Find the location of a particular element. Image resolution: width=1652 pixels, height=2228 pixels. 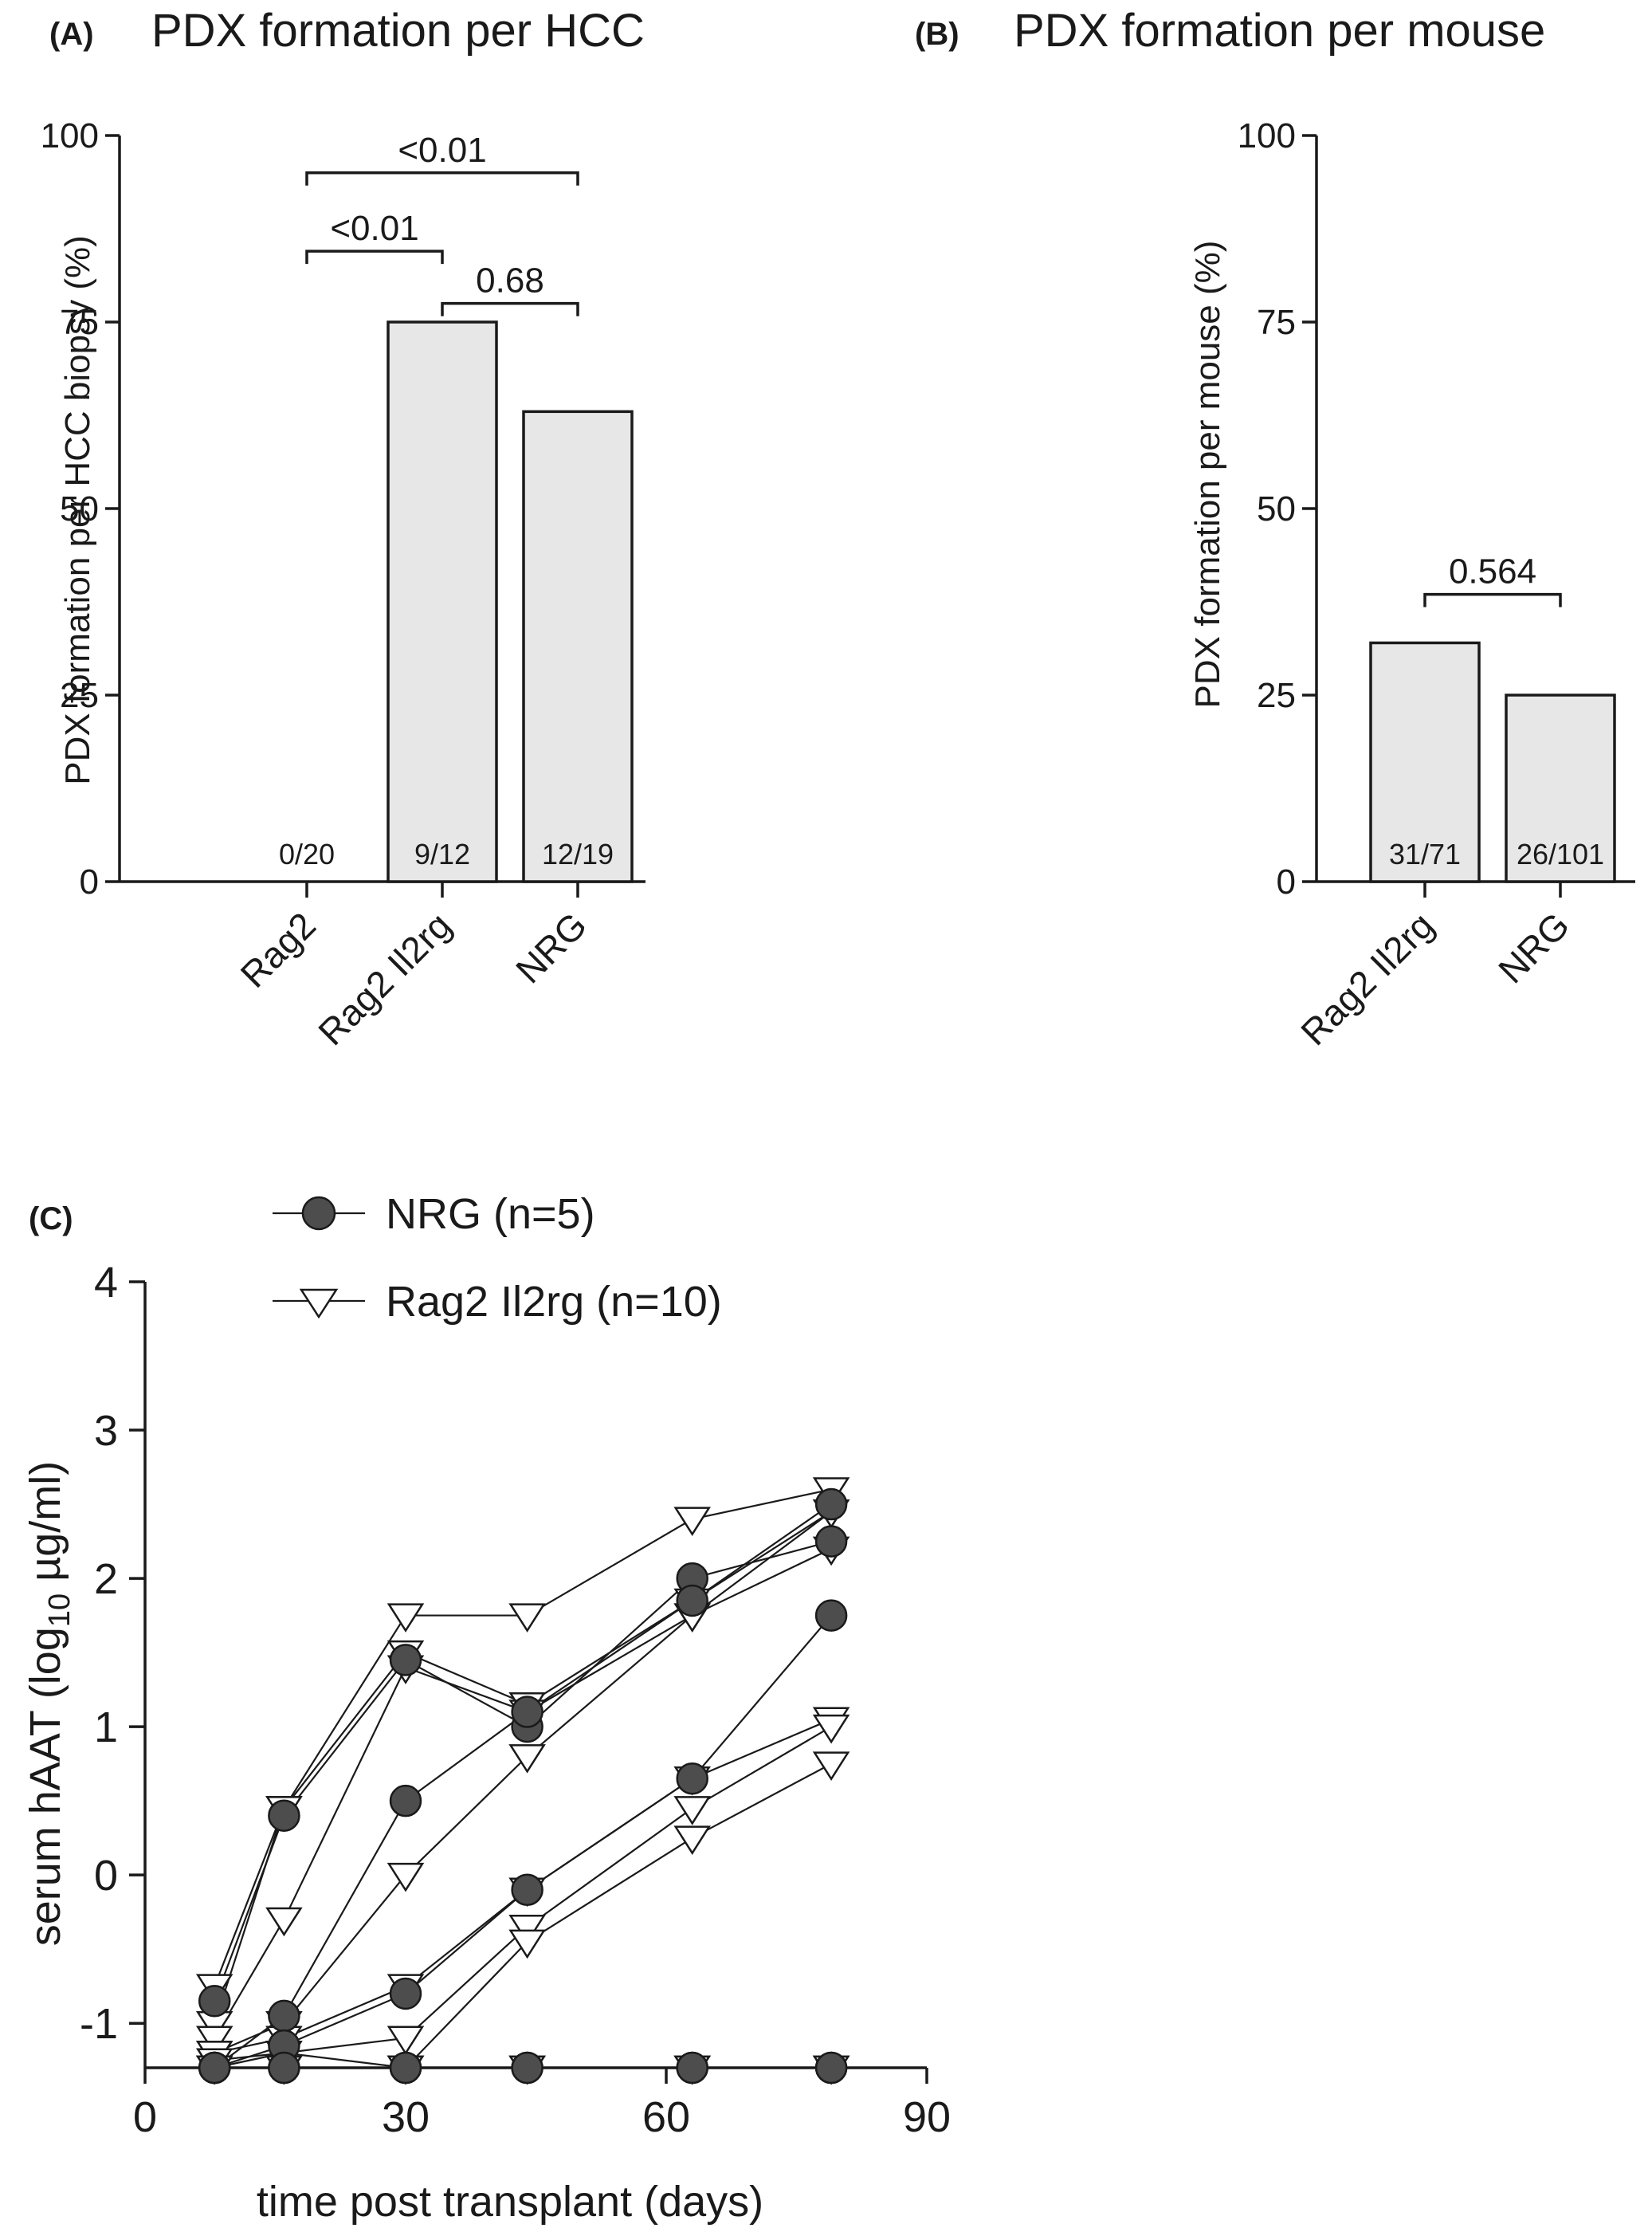

panel-b-y-axis-label: PDX formation per mouse (%) is located at coordinates (1207, 475).